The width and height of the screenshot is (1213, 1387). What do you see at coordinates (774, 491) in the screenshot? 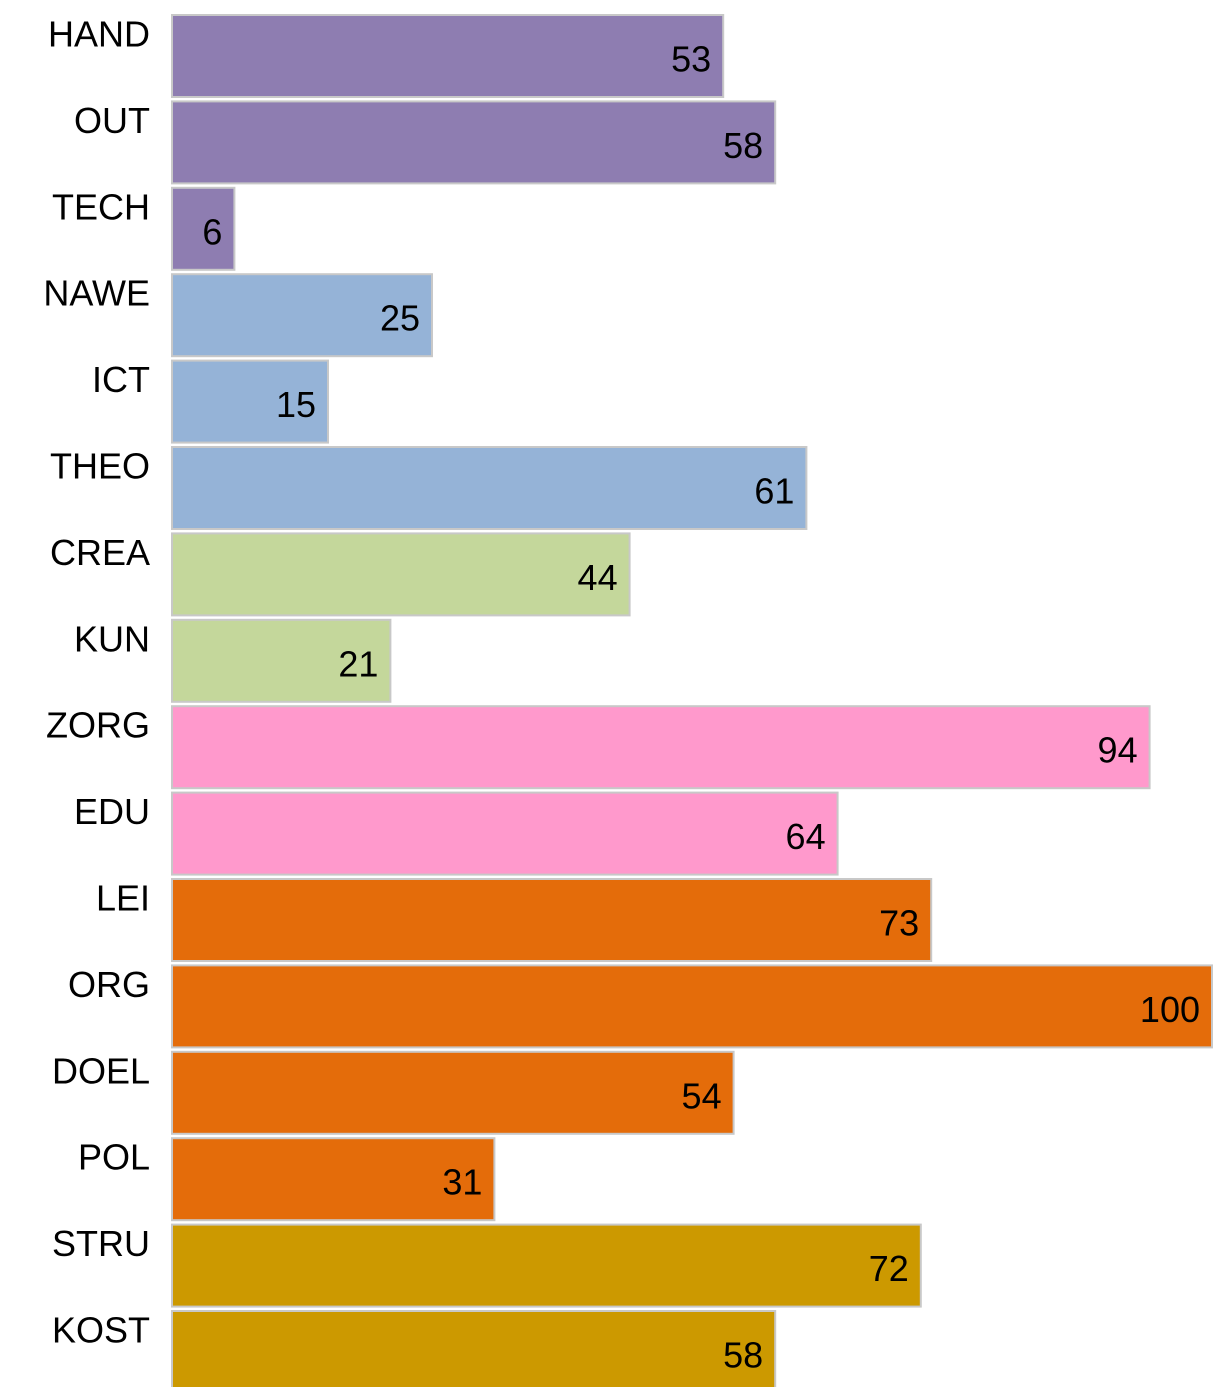
I see `value-label: 61` at bounding box center [774, 491].